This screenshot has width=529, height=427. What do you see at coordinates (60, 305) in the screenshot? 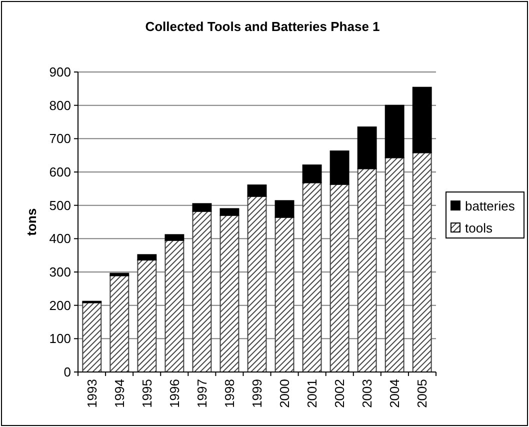
I see `y-tick-label: 200` at bounding box center [60, 305].